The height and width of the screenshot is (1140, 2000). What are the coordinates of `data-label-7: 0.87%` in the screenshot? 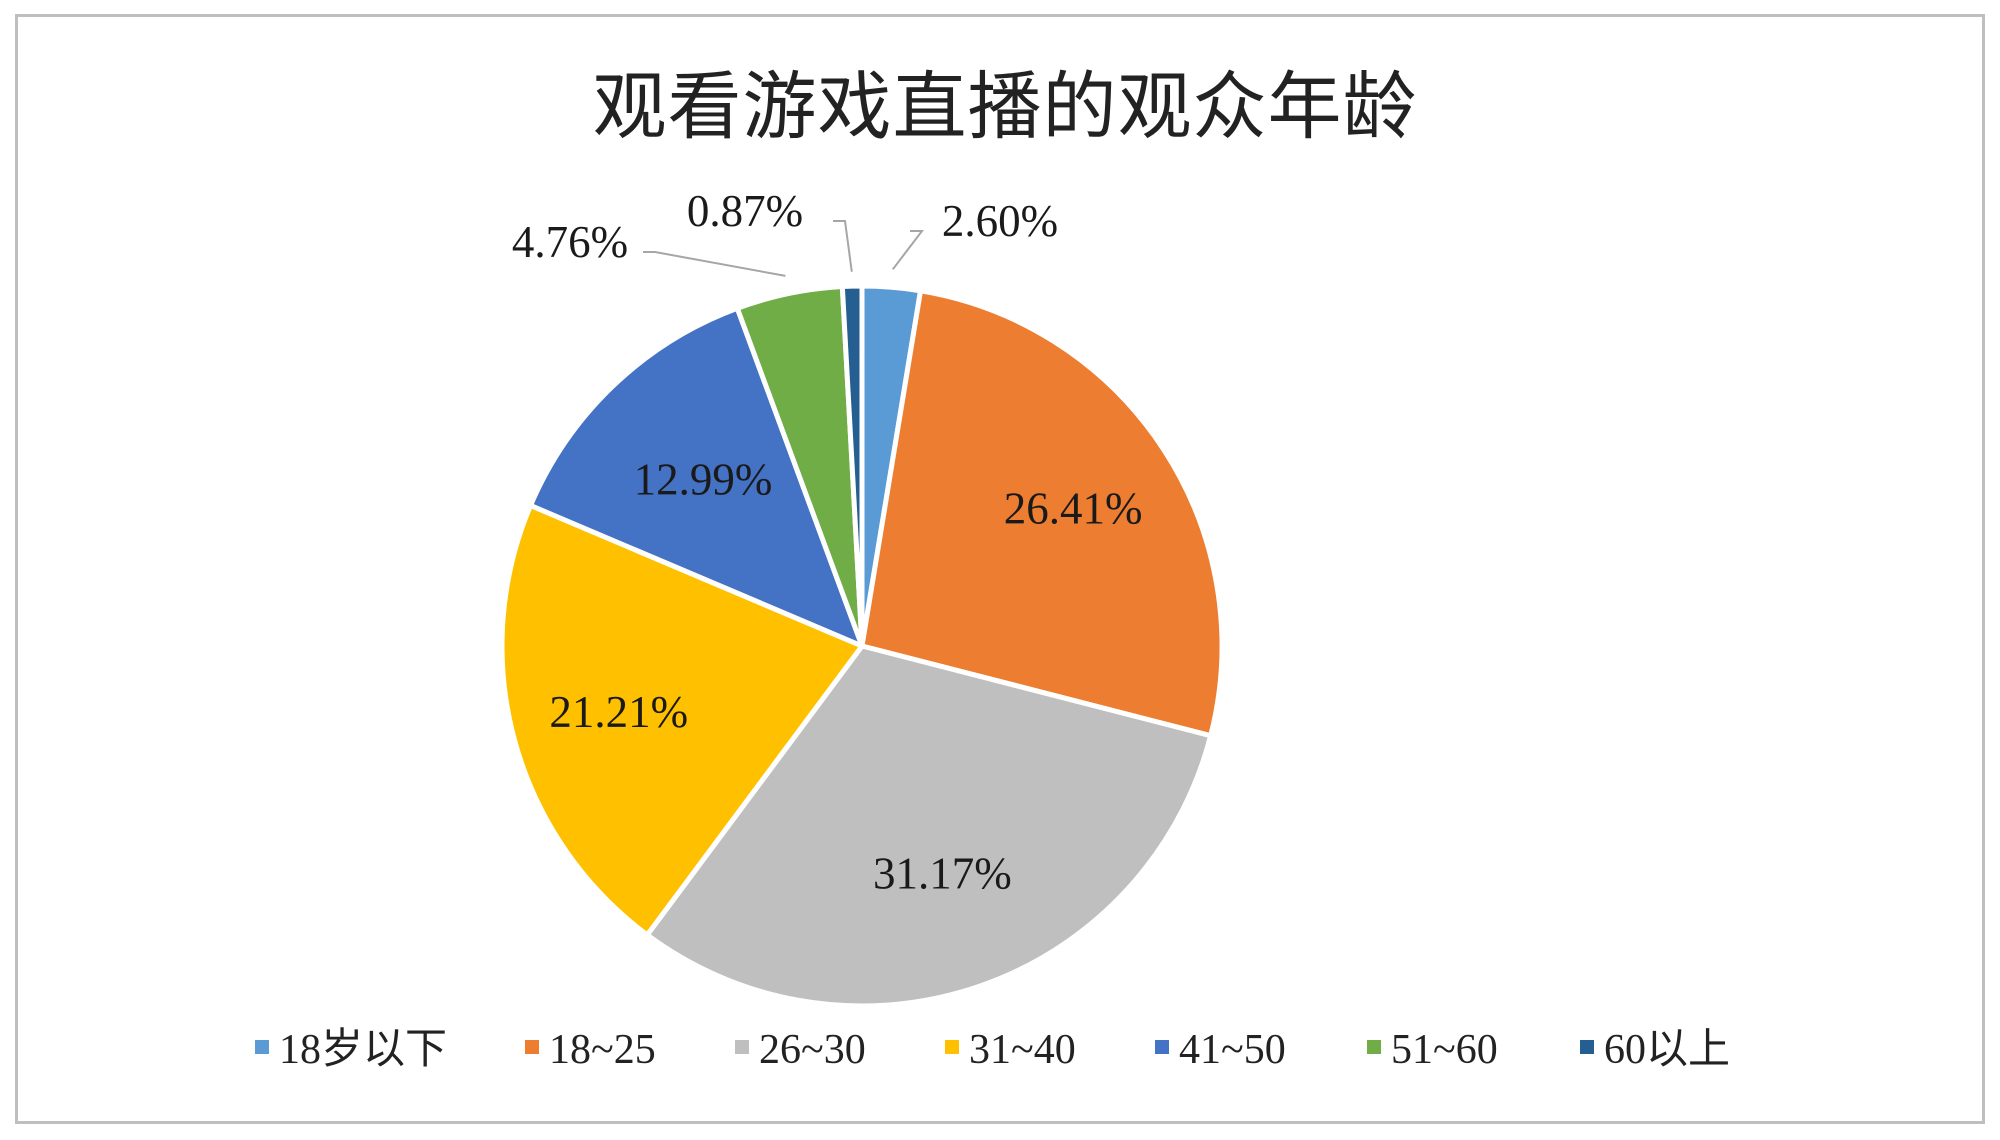 It's located at (745, 211).